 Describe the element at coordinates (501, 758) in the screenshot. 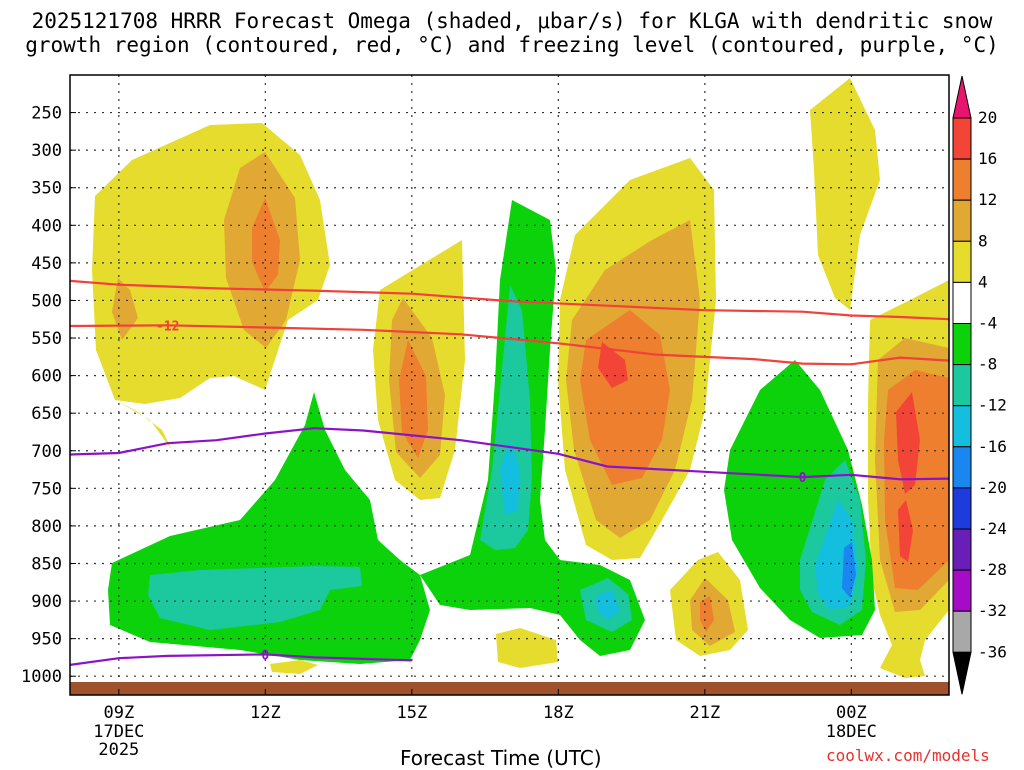

I see `x-axis-title: Forecast Time (UTC)` at that location.